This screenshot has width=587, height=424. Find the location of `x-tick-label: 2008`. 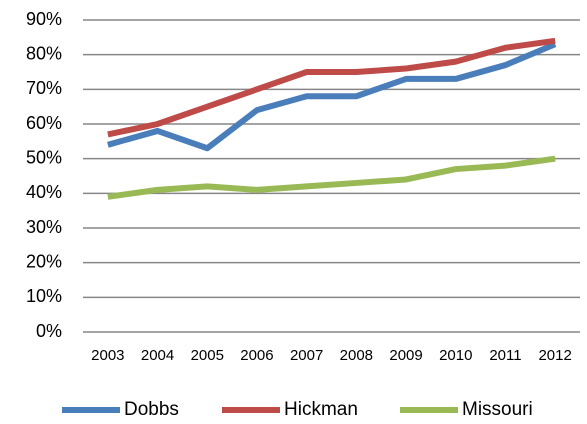

x-tick-label: 2008 is located at coordinates (356, 355).